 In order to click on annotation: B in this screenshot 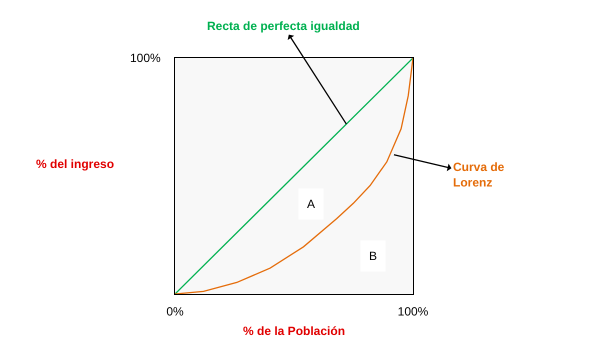, I will do `click(373, 256)`.